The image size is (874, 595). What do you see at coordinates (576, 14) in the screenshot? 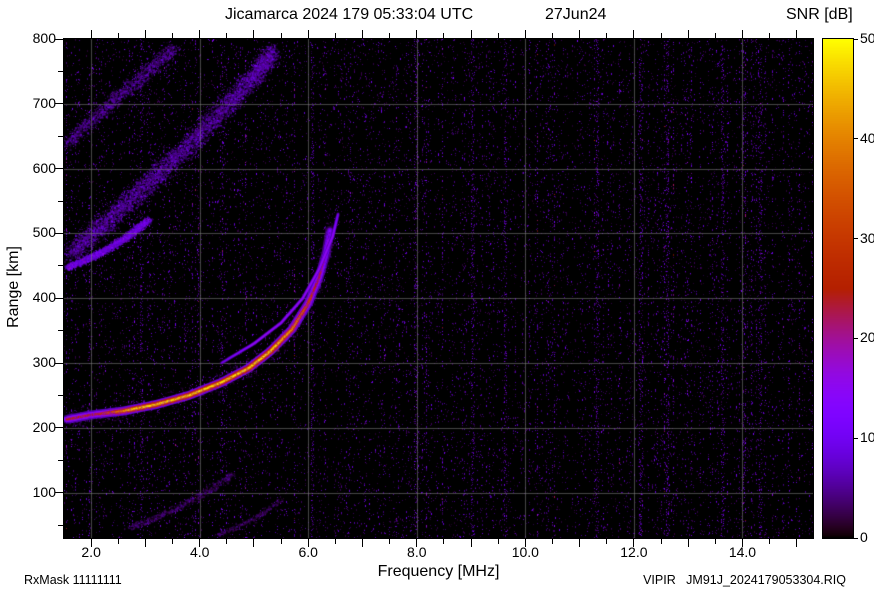
I see `plot-date: 27Jun24` at bounding box center [576, 14].